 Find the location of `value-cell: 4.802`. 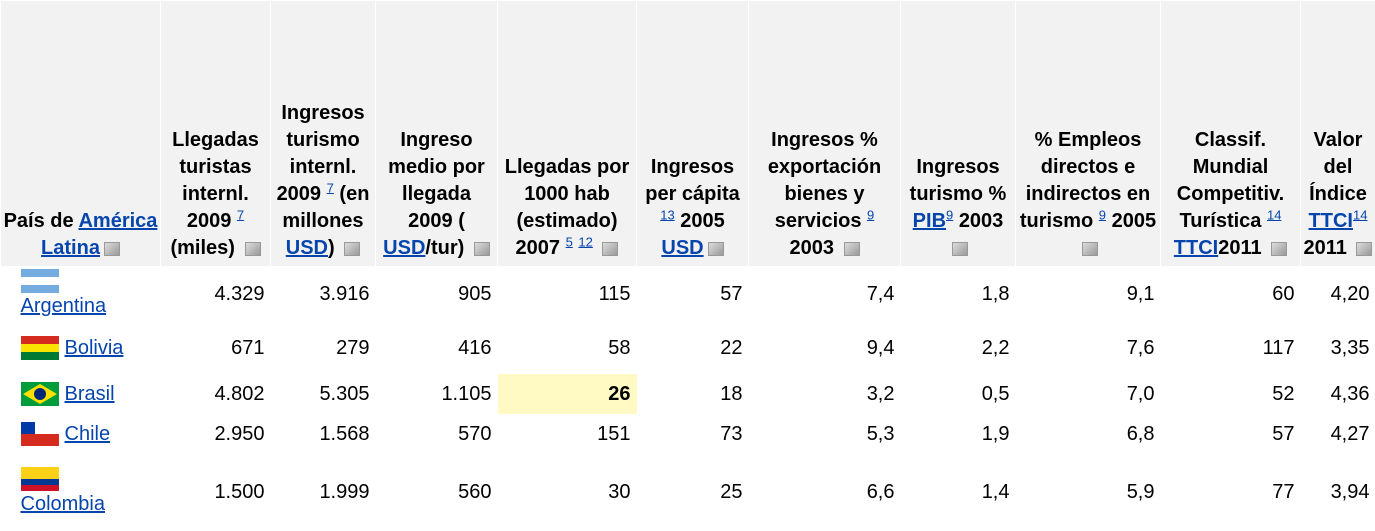

value-cell: 4.802 is located at coordinates (216, 394).